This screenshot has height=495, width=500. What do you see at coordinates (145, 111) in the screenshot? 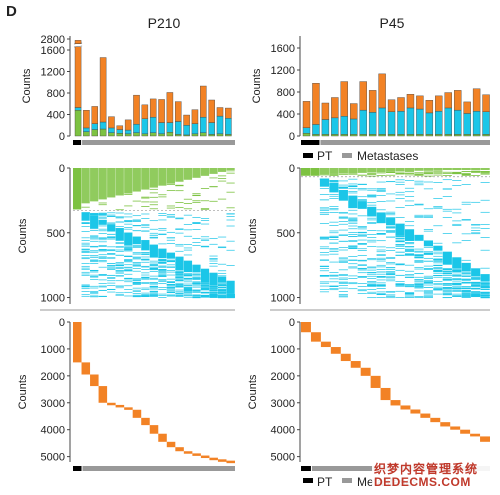
I see `bar-segment-orange` at bounding box center [145, 111].